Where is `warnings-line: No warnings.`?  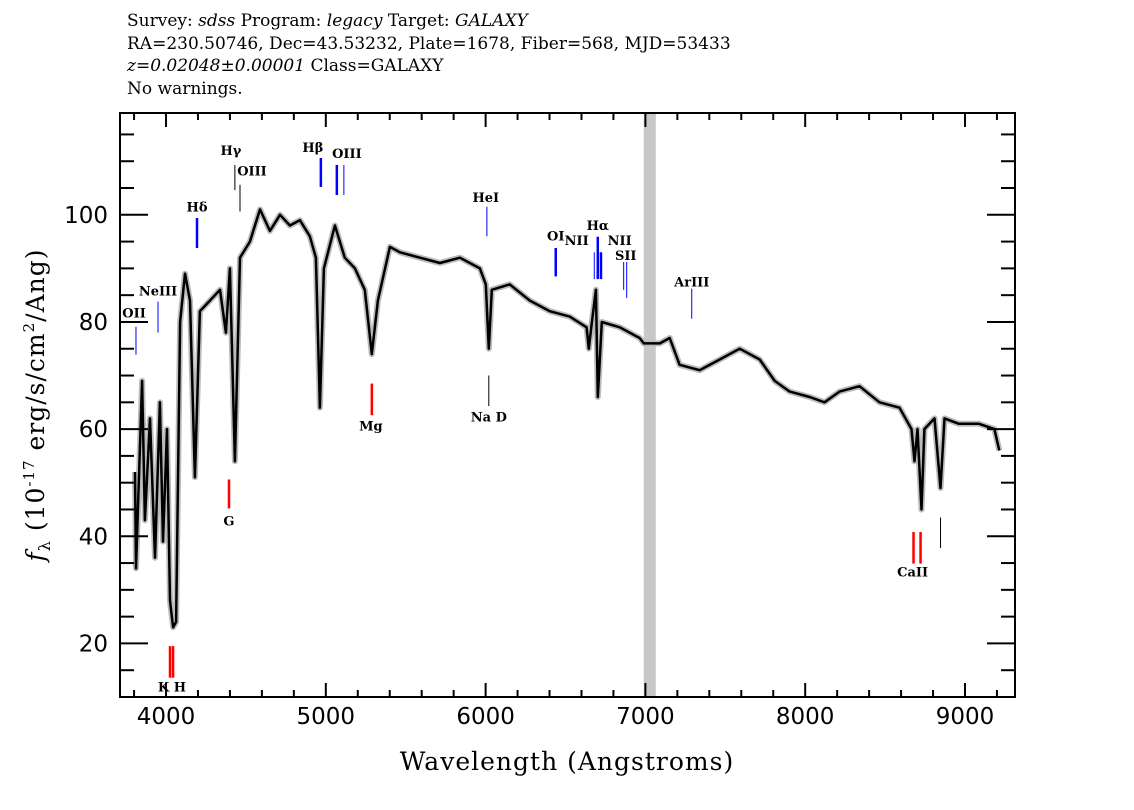
warnings-line: No warnings. is located at coordinates (185, 88).